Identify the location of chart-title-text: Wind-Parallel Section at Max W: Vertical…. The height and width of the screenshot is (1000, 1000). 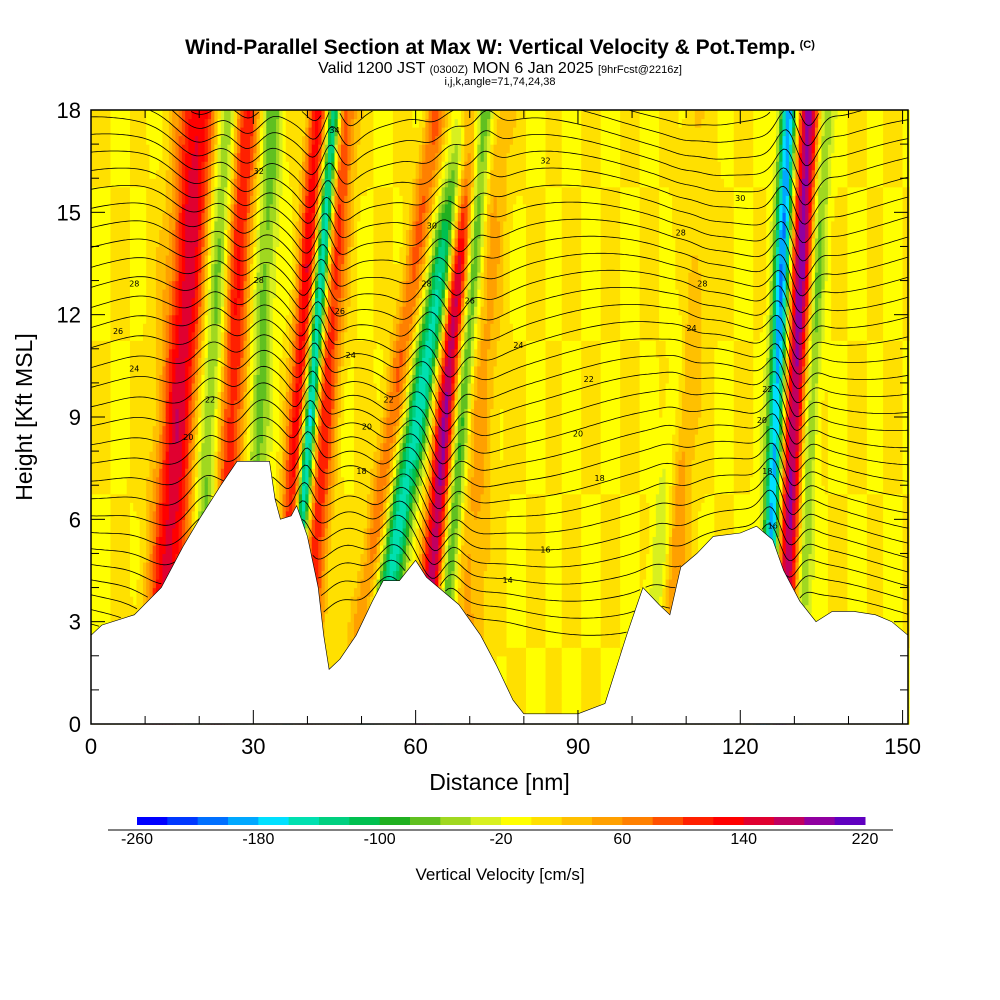
(490, 47).